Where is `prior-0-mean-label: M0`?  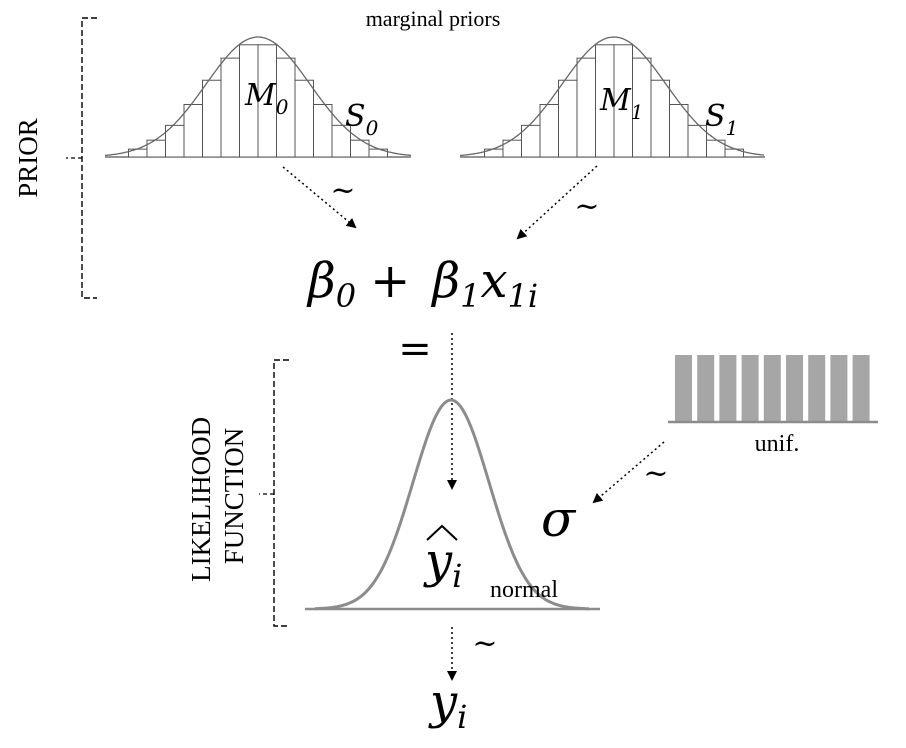
prior-0-mean-label: M0 is located at coordinates (266, 98).